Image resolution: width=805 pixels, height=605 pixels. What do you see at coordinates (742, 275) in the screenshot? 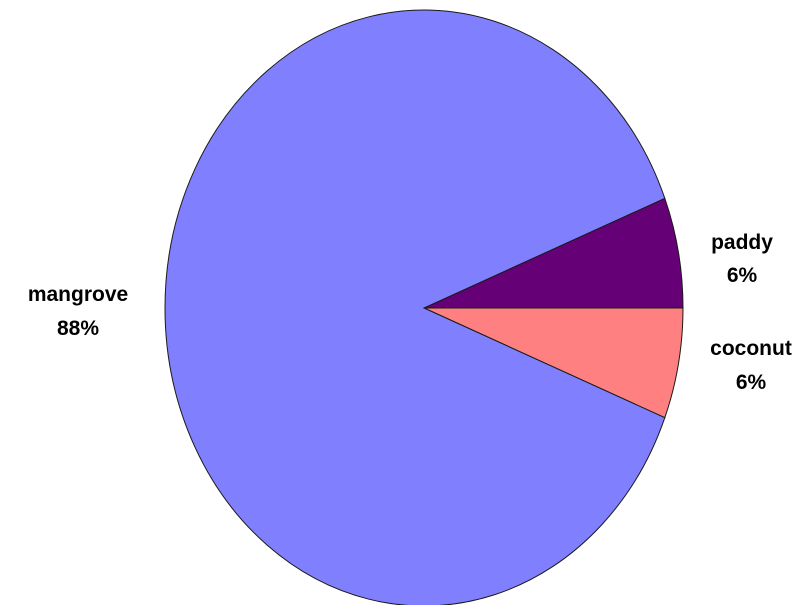
I see `paddy-value-label: 6%` at bounding box center [742, 275].